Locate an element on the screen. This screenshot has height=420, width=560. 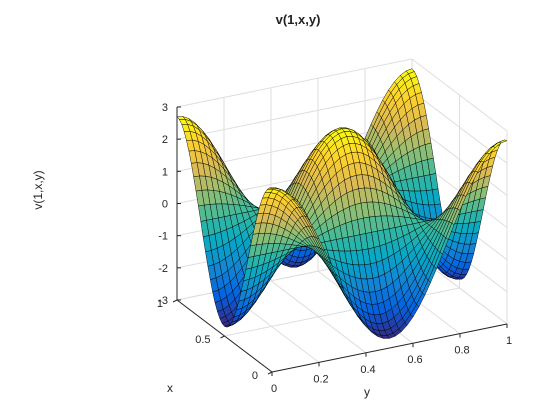
y-tick-label: 0.2 is located at coordinates (320, 379).